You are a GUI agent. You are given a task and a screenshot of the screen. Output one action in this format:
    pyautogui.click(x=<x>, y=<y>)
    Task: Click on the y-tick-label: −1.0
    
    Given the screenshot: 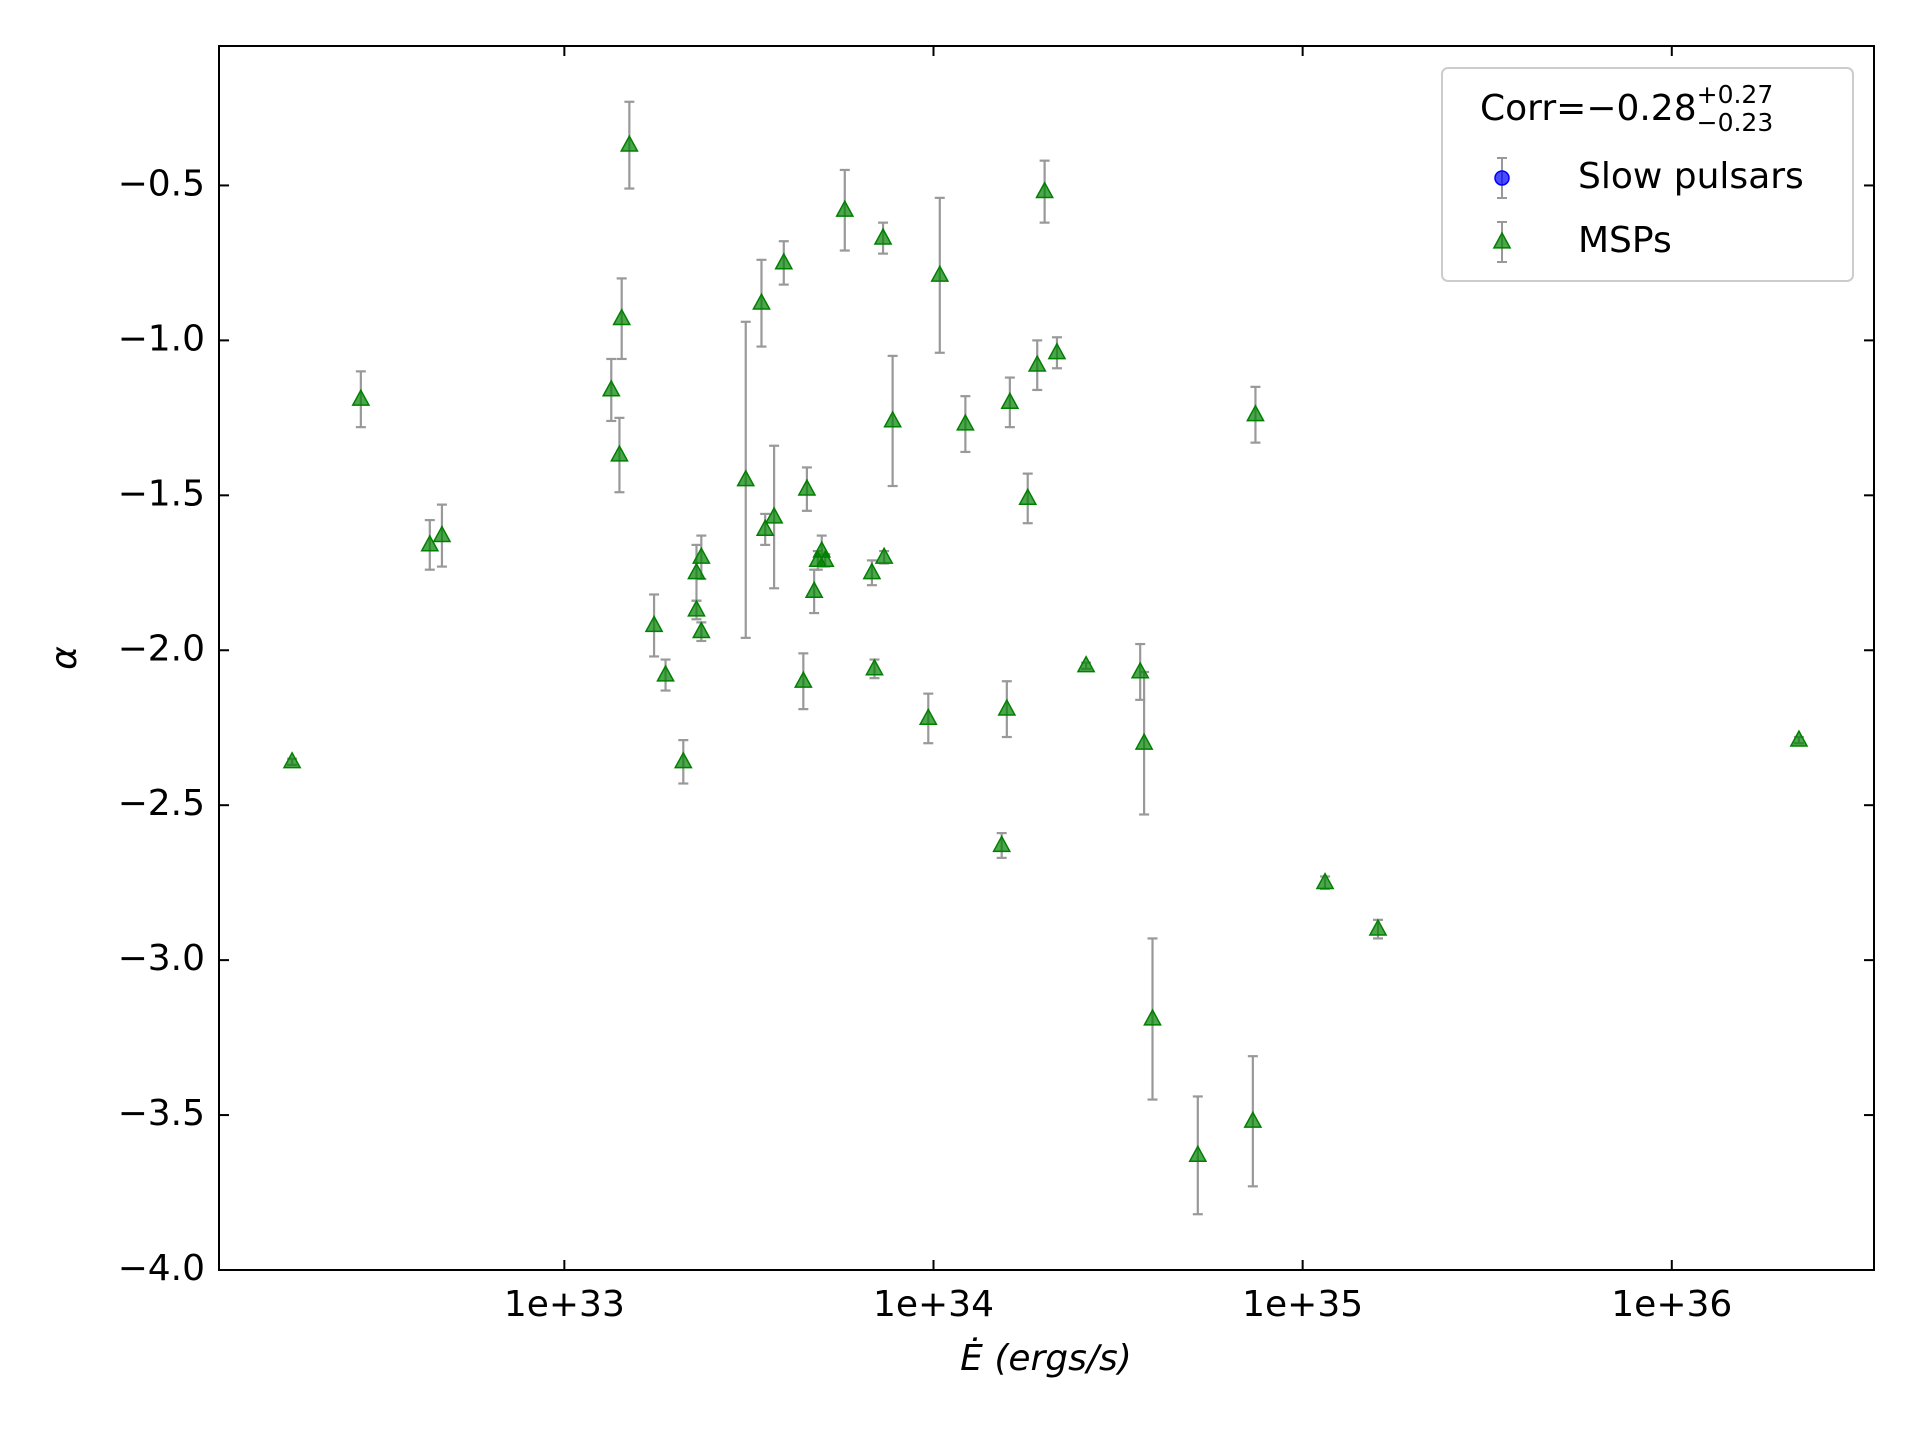 What is the action you would take?
    pyautogui.click(x=161, y=338)
    